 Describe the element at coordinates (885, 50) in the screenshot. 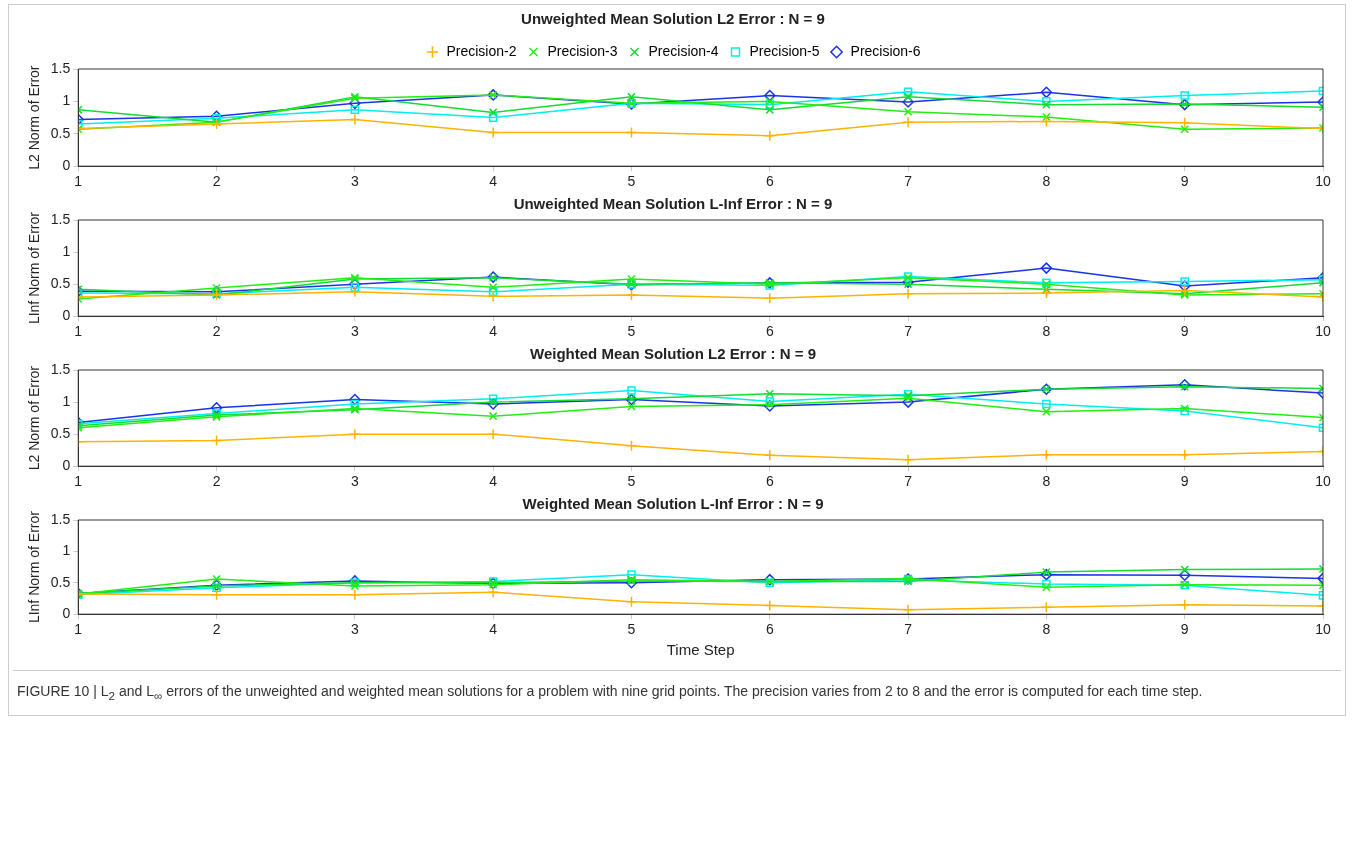

I see `legend-label: Precision-6` at that location.